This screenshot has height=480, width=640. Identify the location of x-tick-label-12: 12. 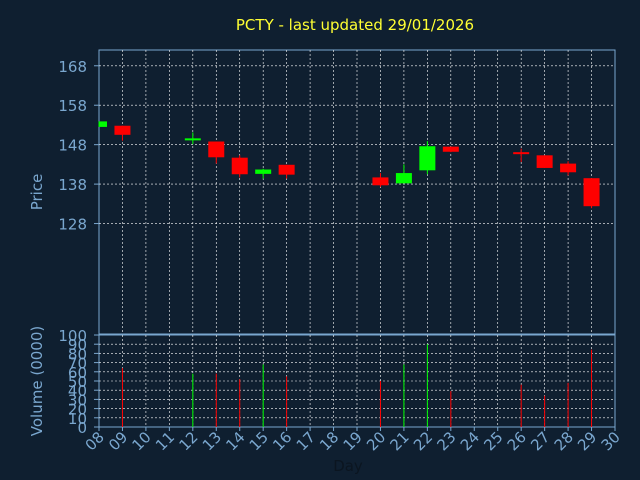
(188, 441).